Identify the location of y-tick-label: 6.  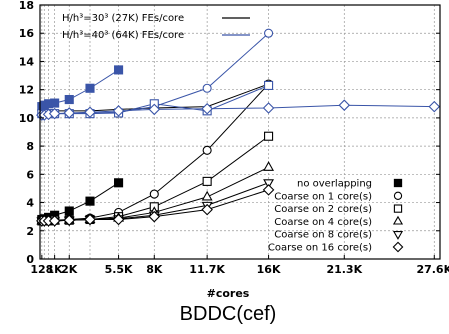
(30, 174).